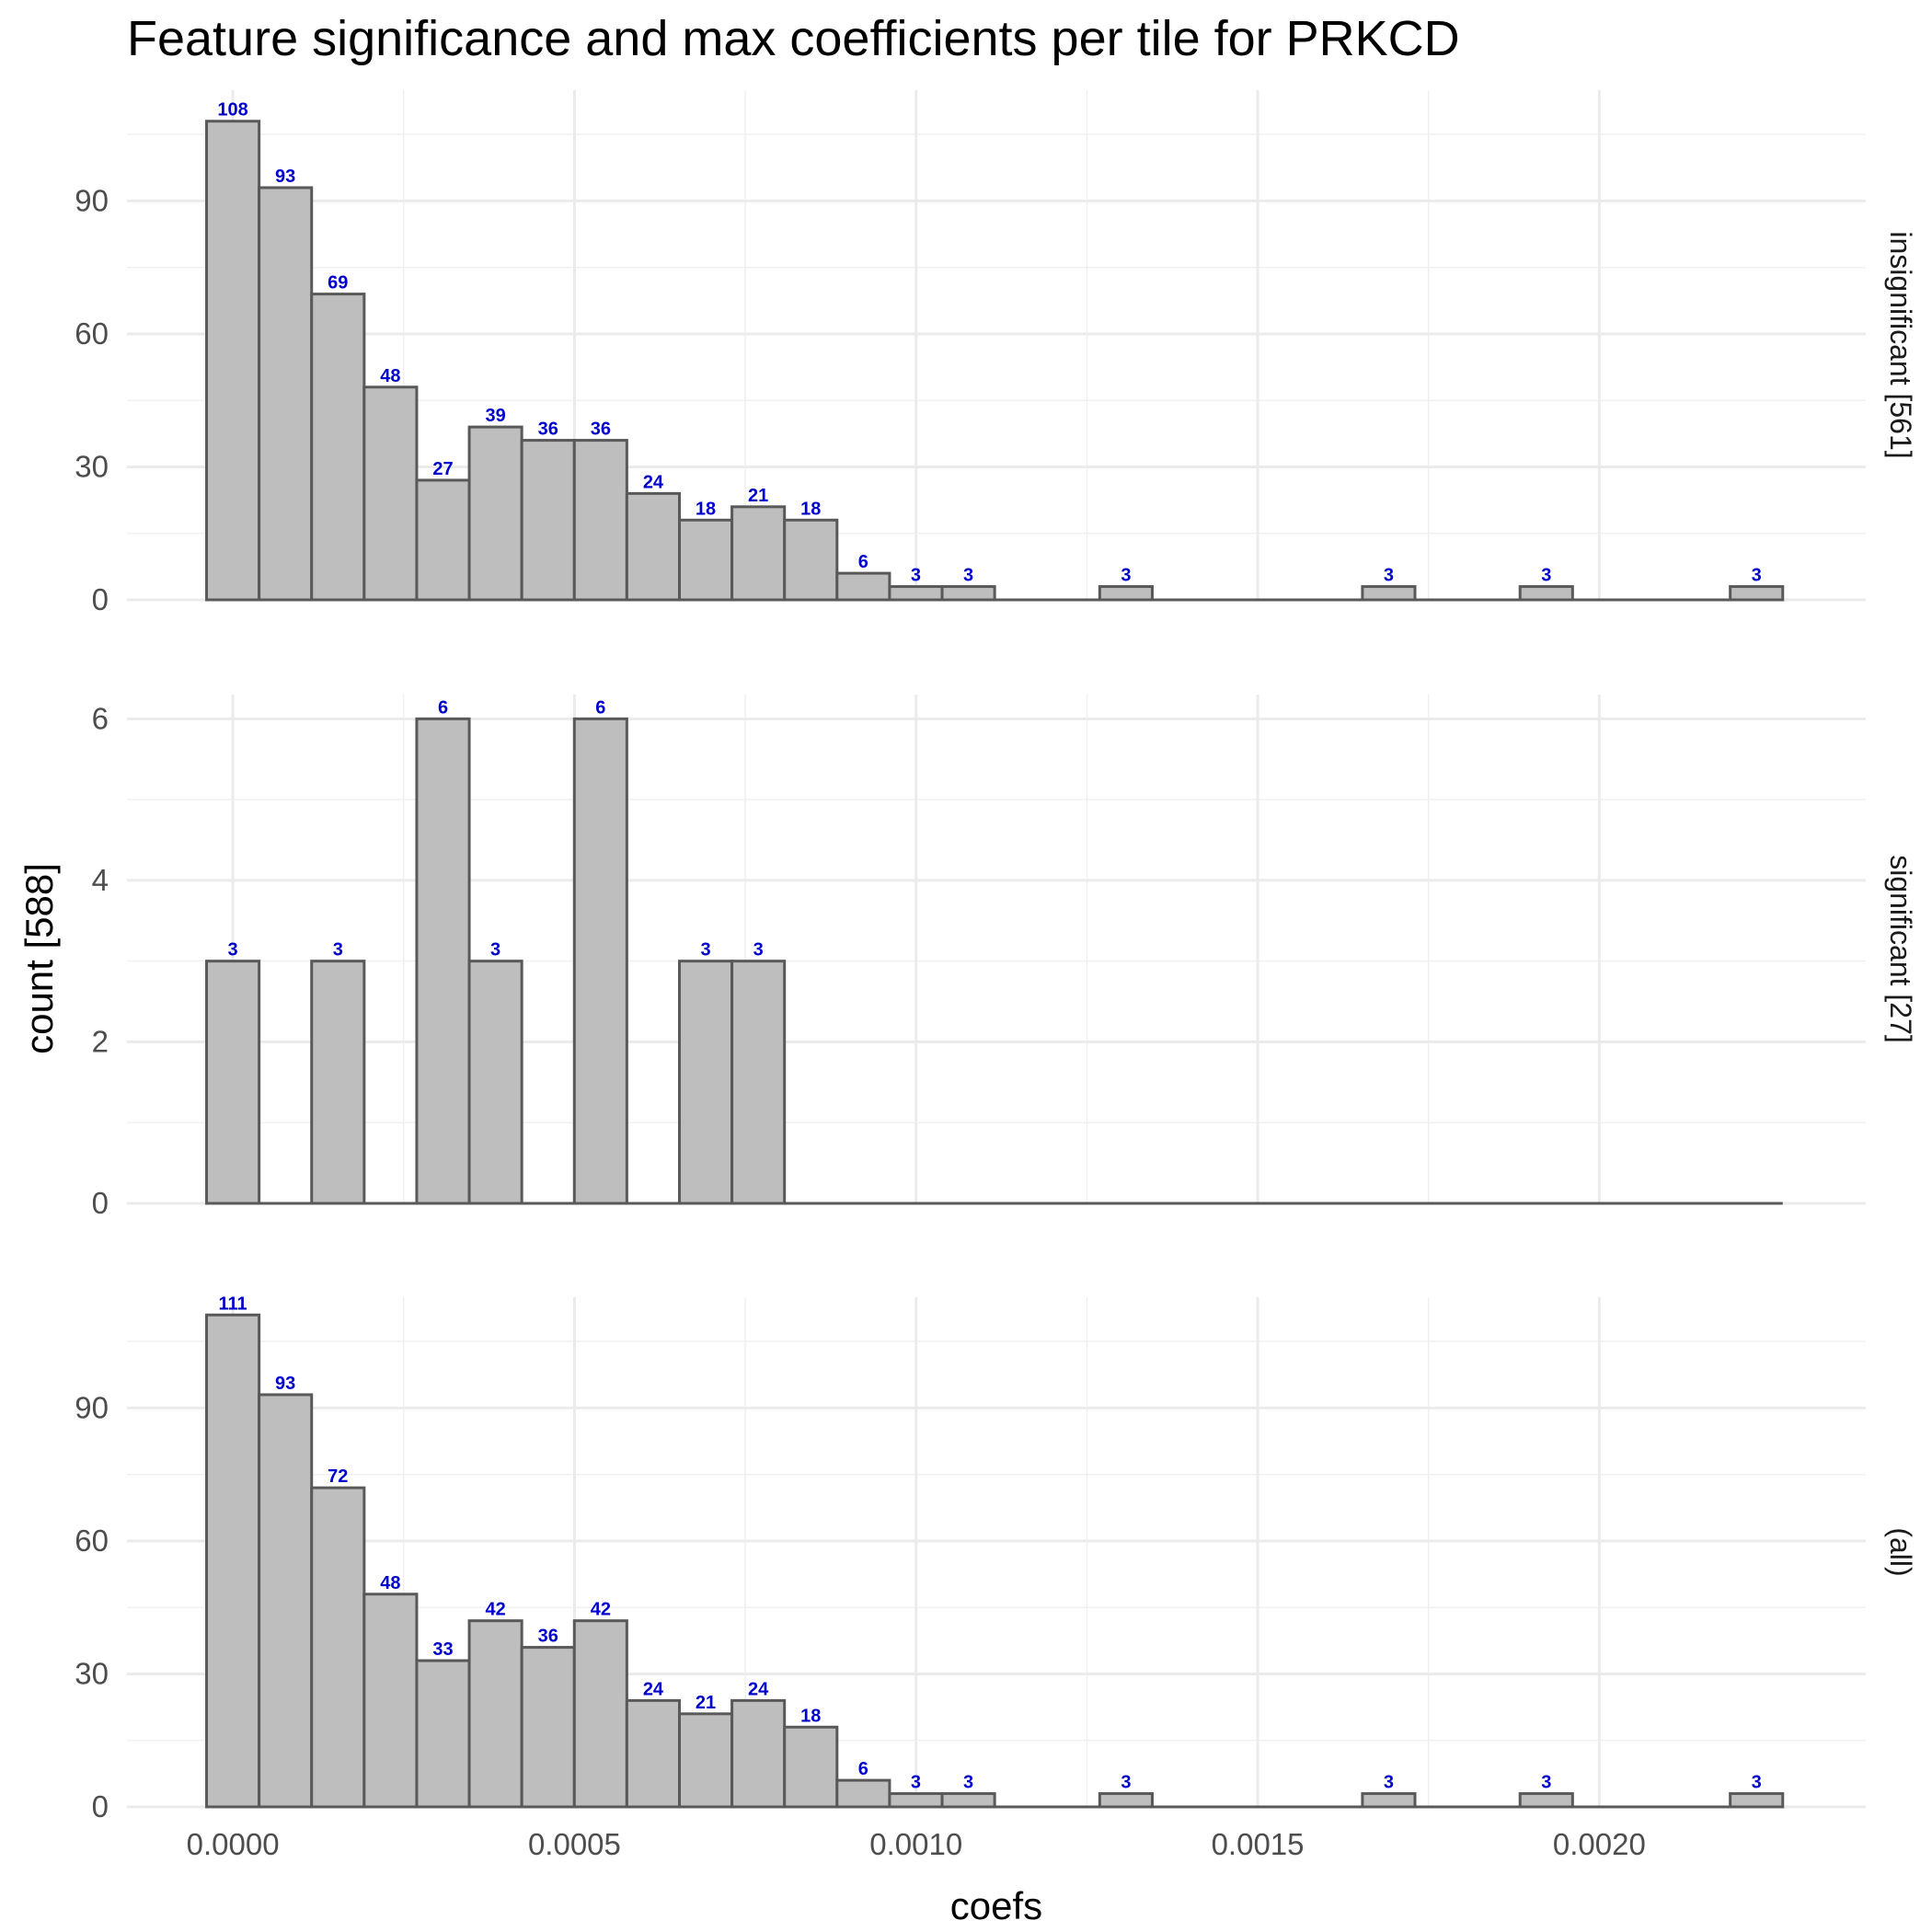 The height and width of the screenshot is (1932, 1932). What do you see at coordinates (1599, 1844) in the screenshot?
I see `x-tick-label: 0.0020` at bounding box center [1599, 1844].